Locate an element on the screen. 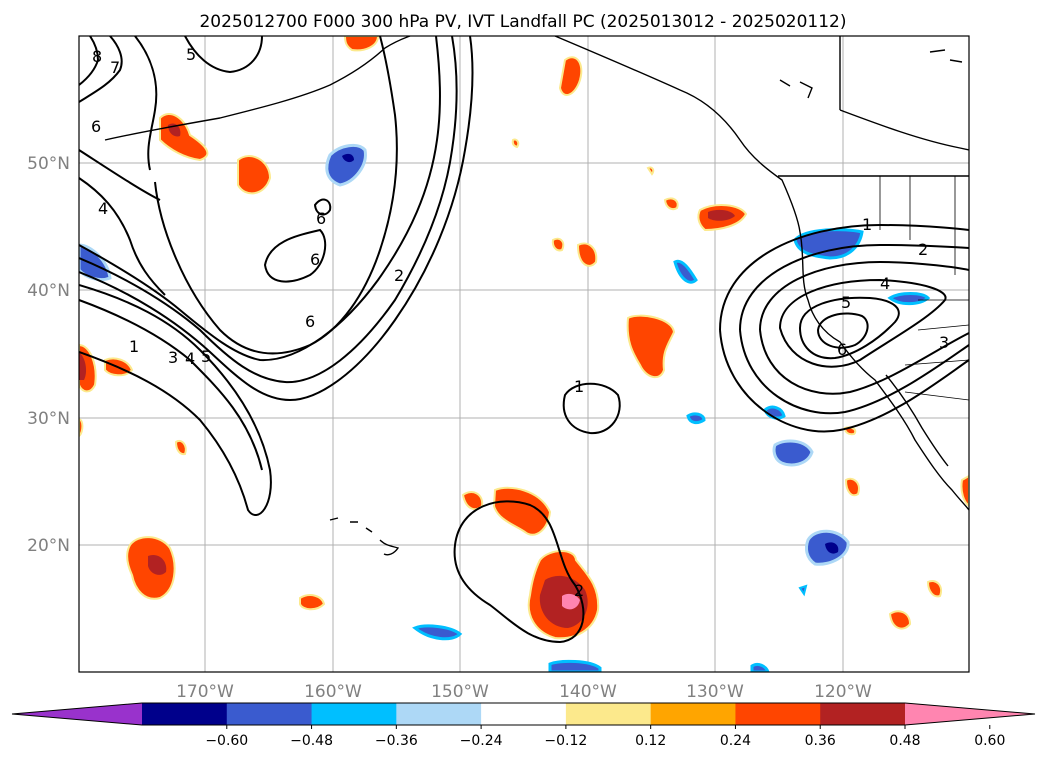 This screenshot has width=1047, height=765. lon-label: 170°W is located at coordinates (205, 692).